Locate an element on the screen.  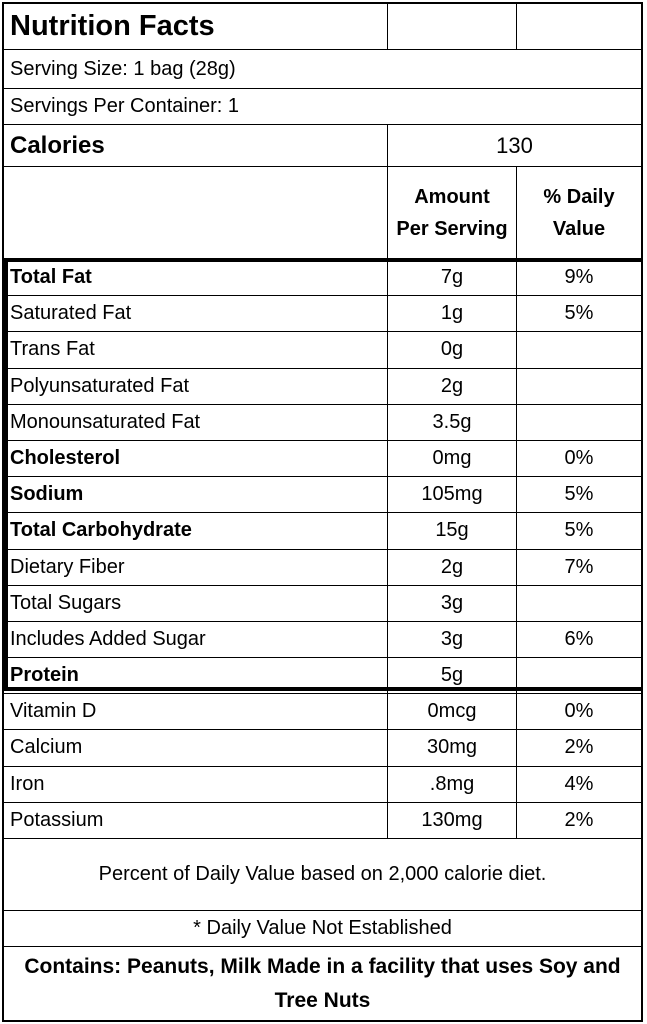
nutrient-name: Total Sugars is located at coordinates (66, 602).